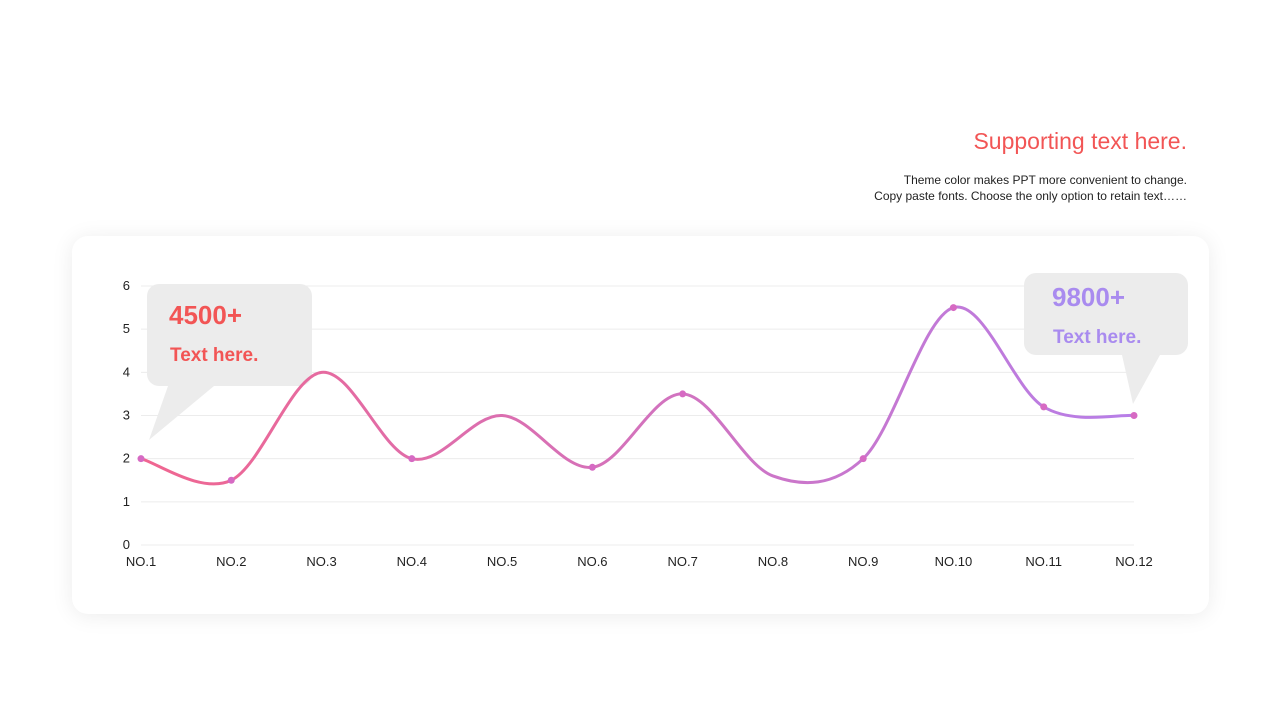 This screenshot has height=720, width=1280. I want to click on x-tick-label: NO.5, so click(502, 561).